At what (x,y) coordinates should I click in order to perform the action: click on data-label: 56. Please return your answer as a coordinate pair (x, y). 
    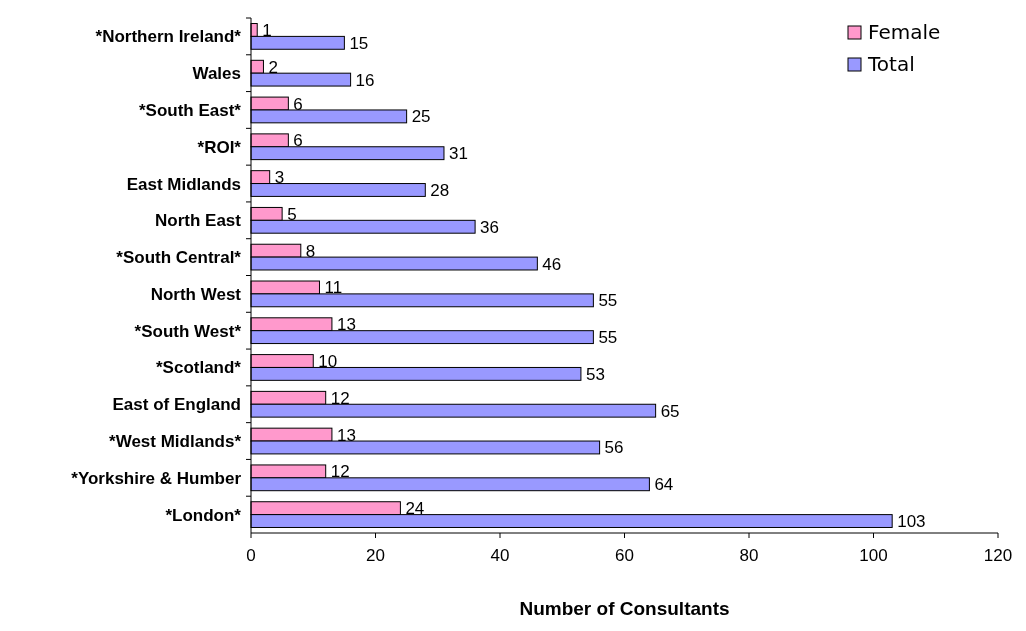
    Looking at the image, I should click on (614, 448).